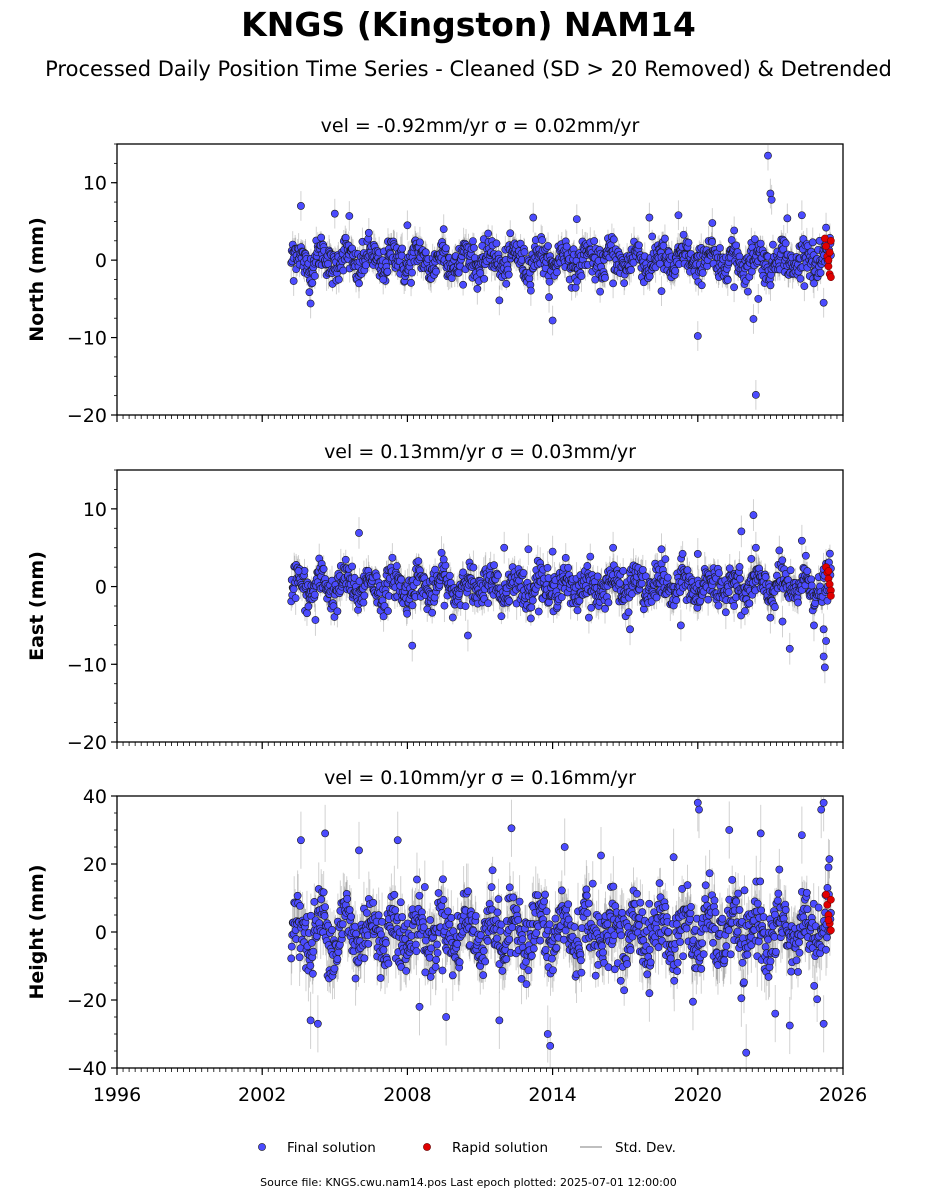  I want to click on y-tick-label: −10, so click(87, 339).